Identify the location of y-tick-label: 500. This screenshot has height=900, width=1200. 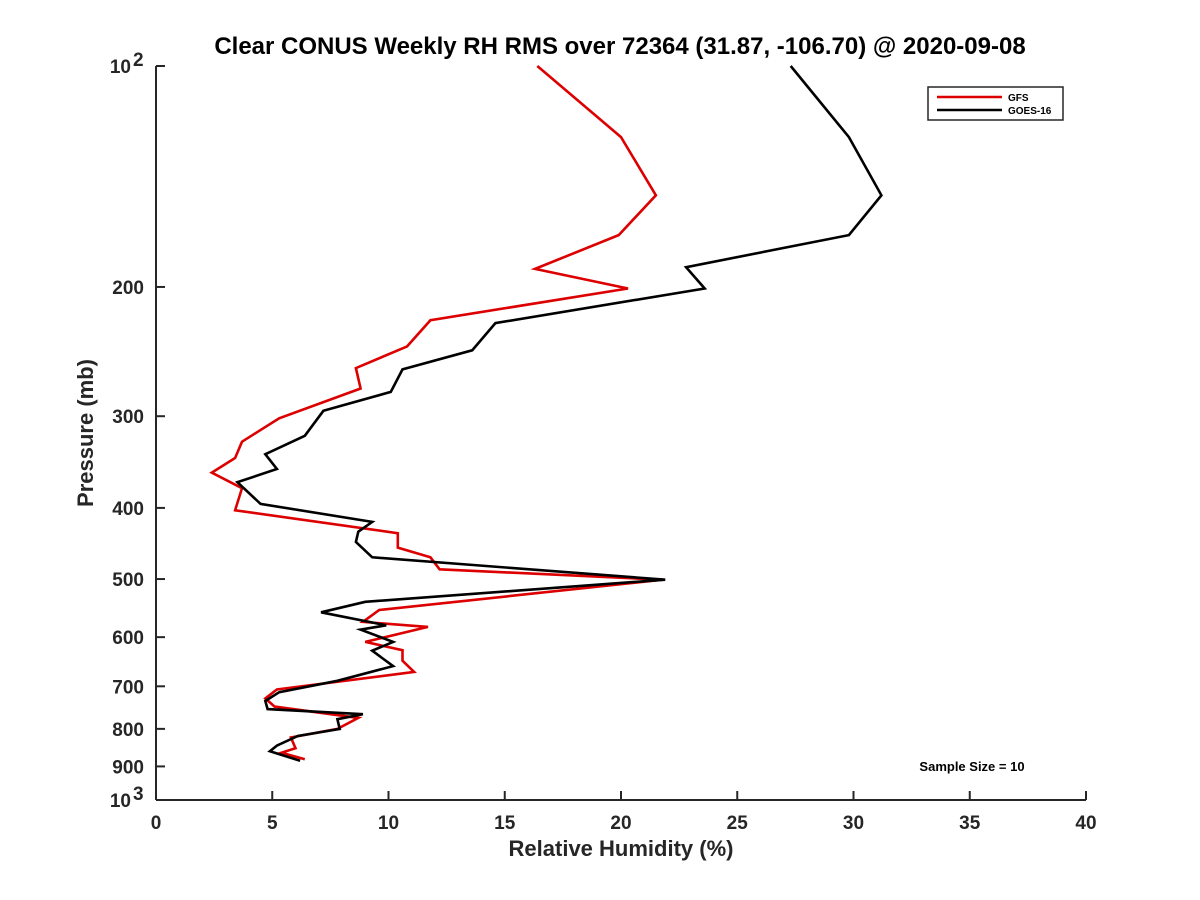
(128, 580).